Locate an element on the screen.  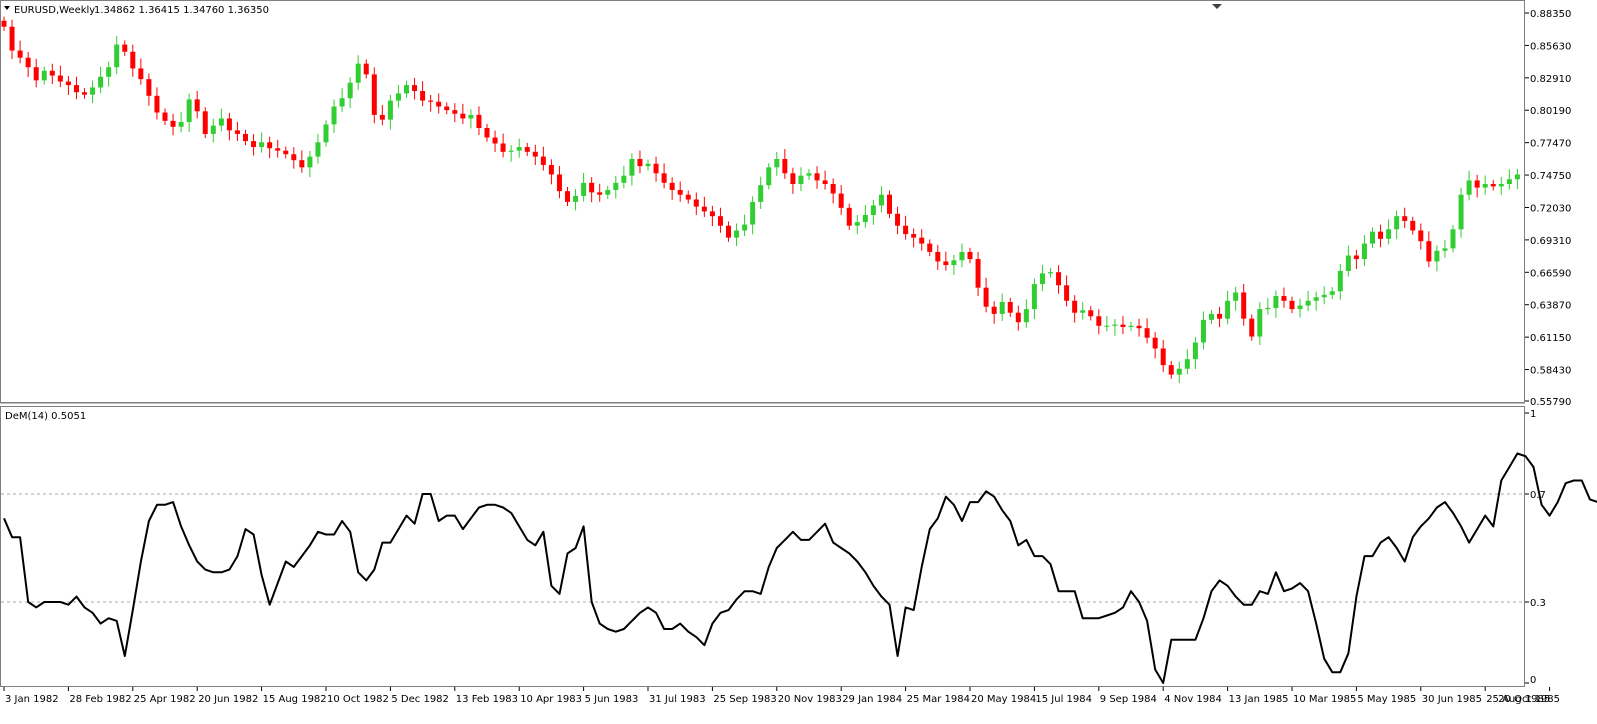
date-tick-label: 20 Nov 1983 is located at coordinates (810, 699).